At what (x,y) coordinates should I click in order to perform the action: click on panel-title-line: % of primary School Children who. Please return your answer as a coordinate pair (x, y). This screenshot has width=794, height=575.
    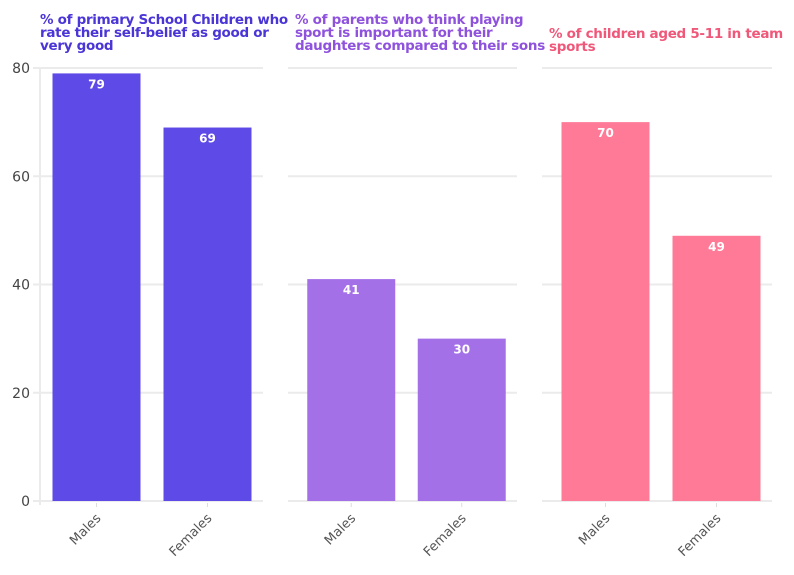
    Looking at the image, I should click on (164, 20).